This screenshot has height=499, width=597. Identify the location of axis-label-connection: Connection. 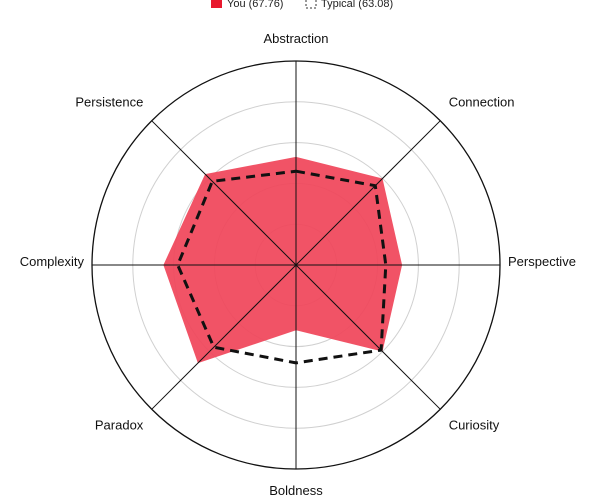
(482, 101).